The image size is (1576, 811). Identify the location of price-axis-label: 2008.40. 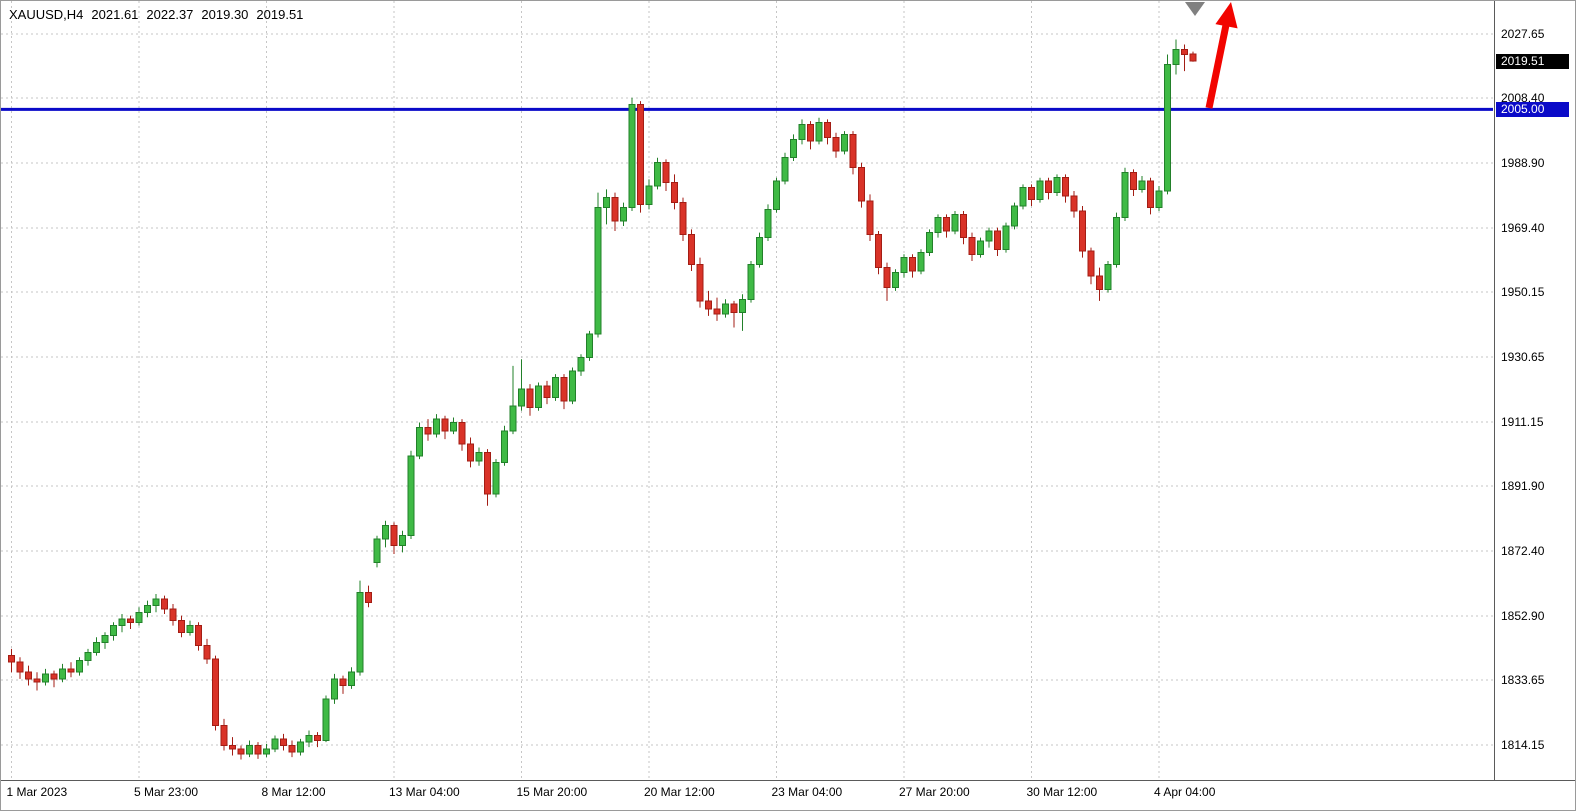
(1523, 98).